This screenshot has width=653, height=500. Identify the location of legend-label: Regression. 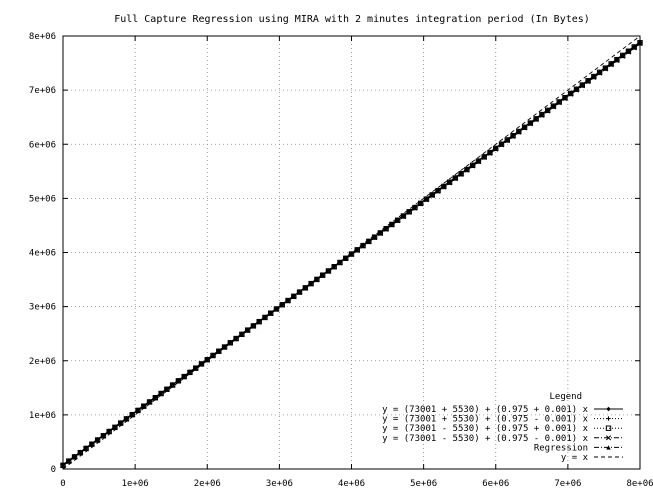
(561, 448).